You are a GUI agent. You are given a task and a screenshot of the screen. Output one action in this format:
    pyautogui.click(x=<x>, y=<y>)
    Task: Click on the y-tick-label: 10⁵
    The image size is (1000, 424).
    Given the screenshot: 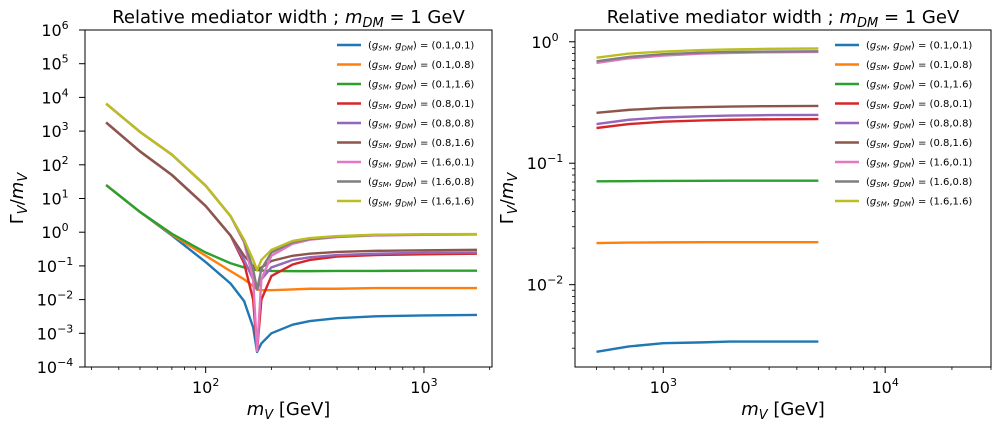 What is the action you would take?
    pyautogui.click(x=54, y=63)
    